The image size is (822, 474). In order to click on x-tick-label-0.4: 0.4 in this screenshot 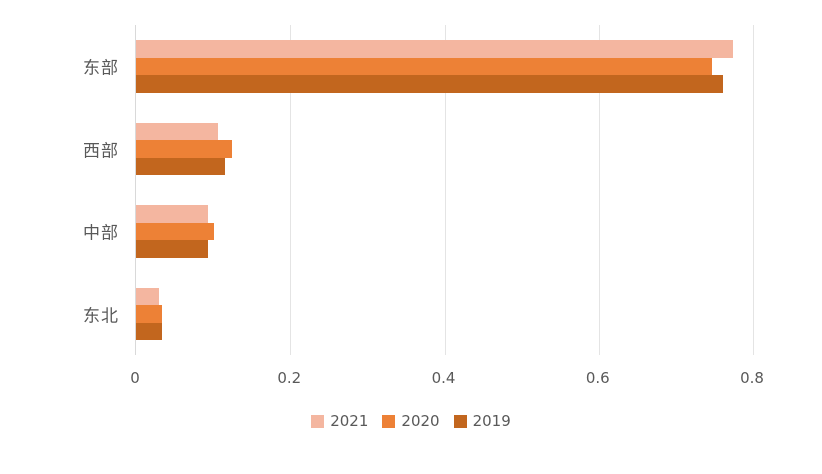, I will do `click(443, 378)`.